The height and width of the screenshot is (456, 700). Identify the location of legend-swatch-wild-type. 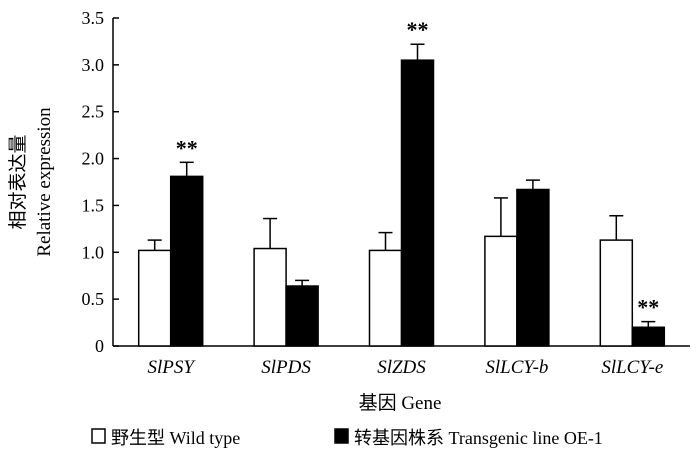
(98, 436).